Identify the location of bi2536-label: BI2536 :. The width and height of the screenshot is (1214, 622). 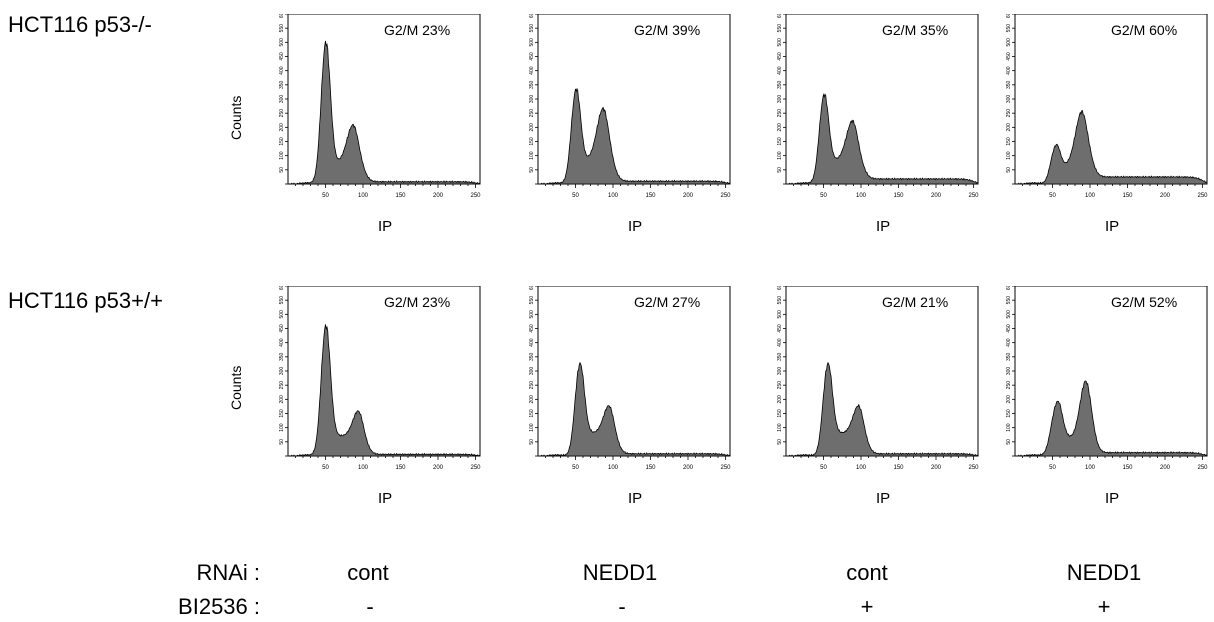
(219, 606).